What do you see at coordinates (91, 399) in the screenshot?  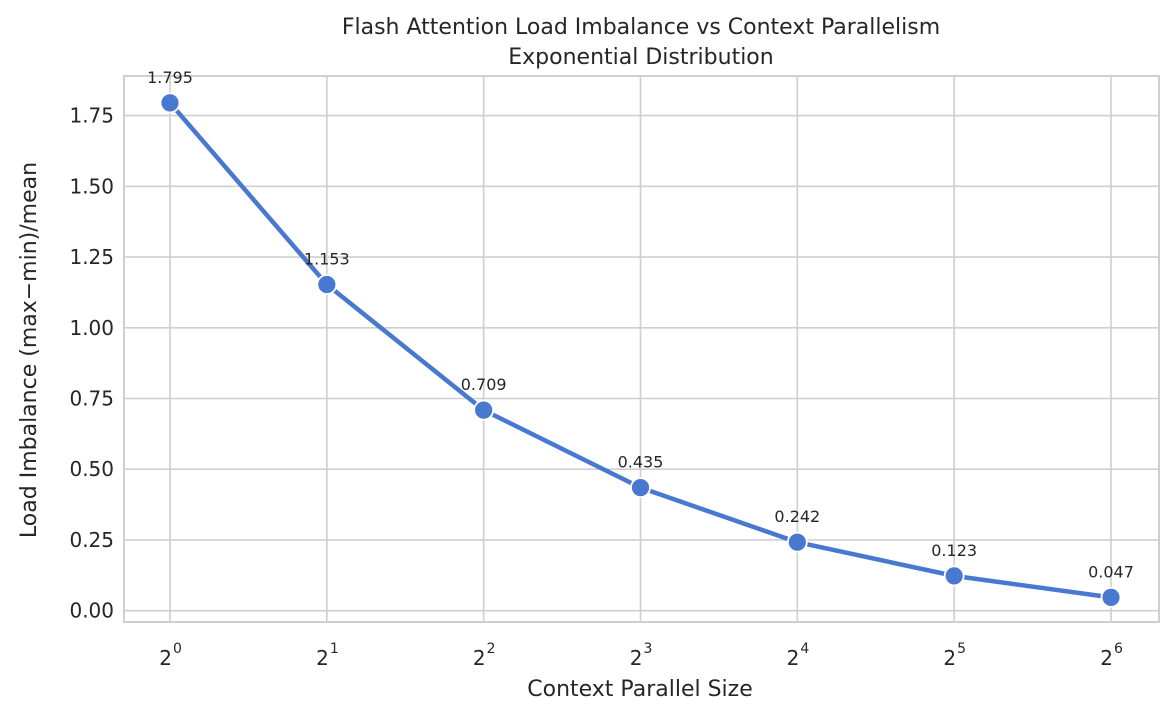 I see `y-tick-label: 0.75` at bounding box center [91, 399].